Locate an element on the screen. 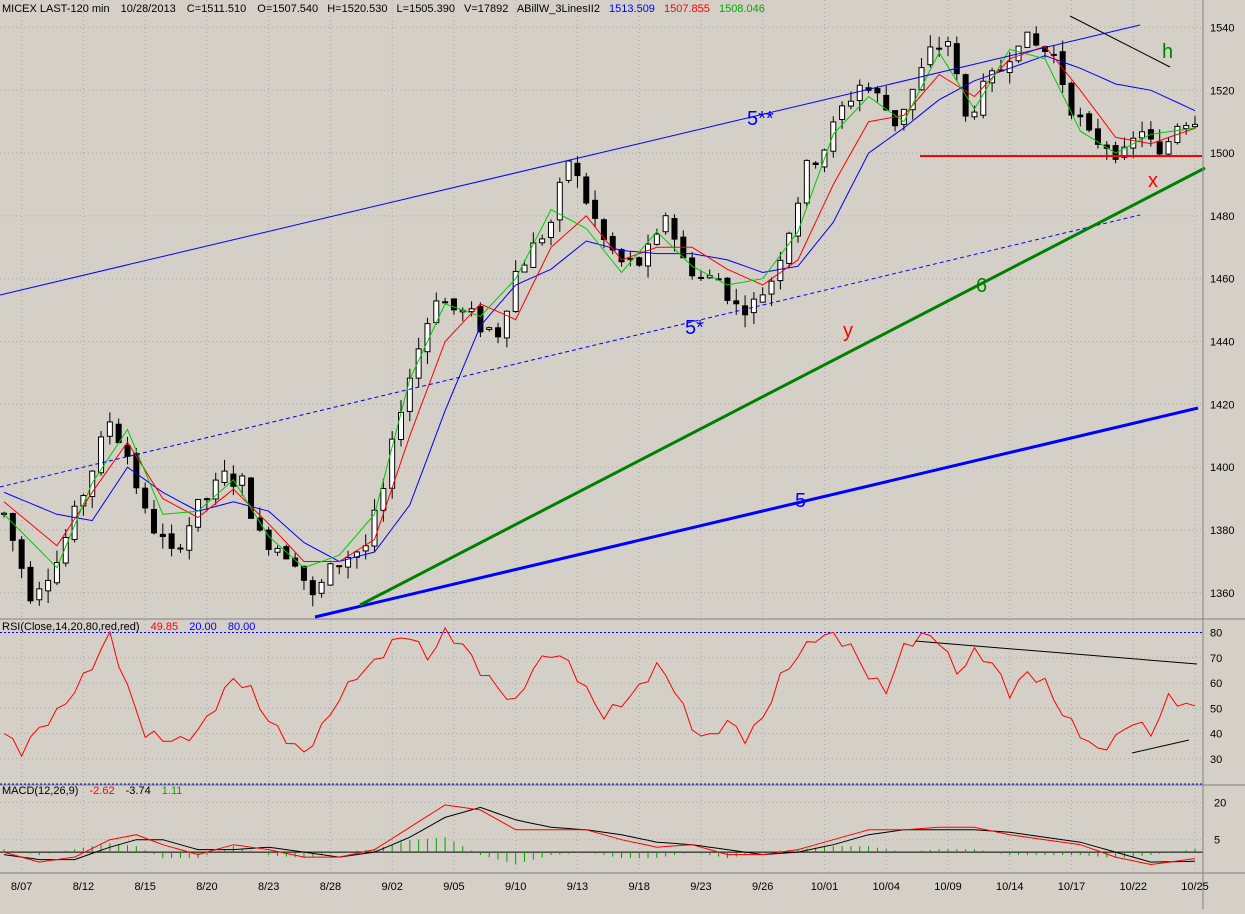 The width and height of the screenshot is (1245, 914). macd-header: MACD(12,26,9) -2.62 -3.74 1.11 is located at coordinates (92, 791).